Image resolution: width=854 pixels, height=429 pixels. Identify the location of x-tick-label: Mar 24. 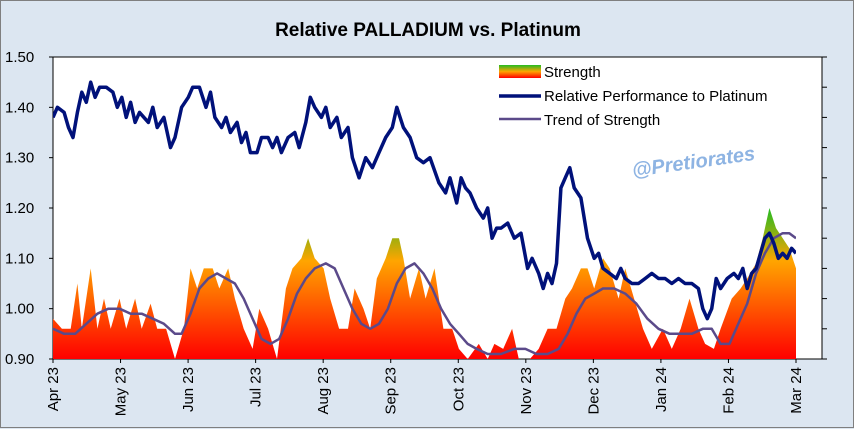
(796, 390).